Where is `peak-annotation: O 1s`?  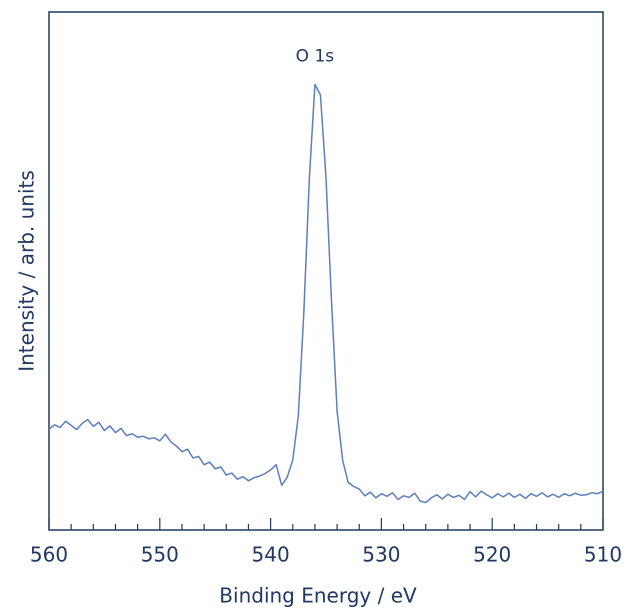 peak-annotation: O 1s is located at coordinates (315, 57).